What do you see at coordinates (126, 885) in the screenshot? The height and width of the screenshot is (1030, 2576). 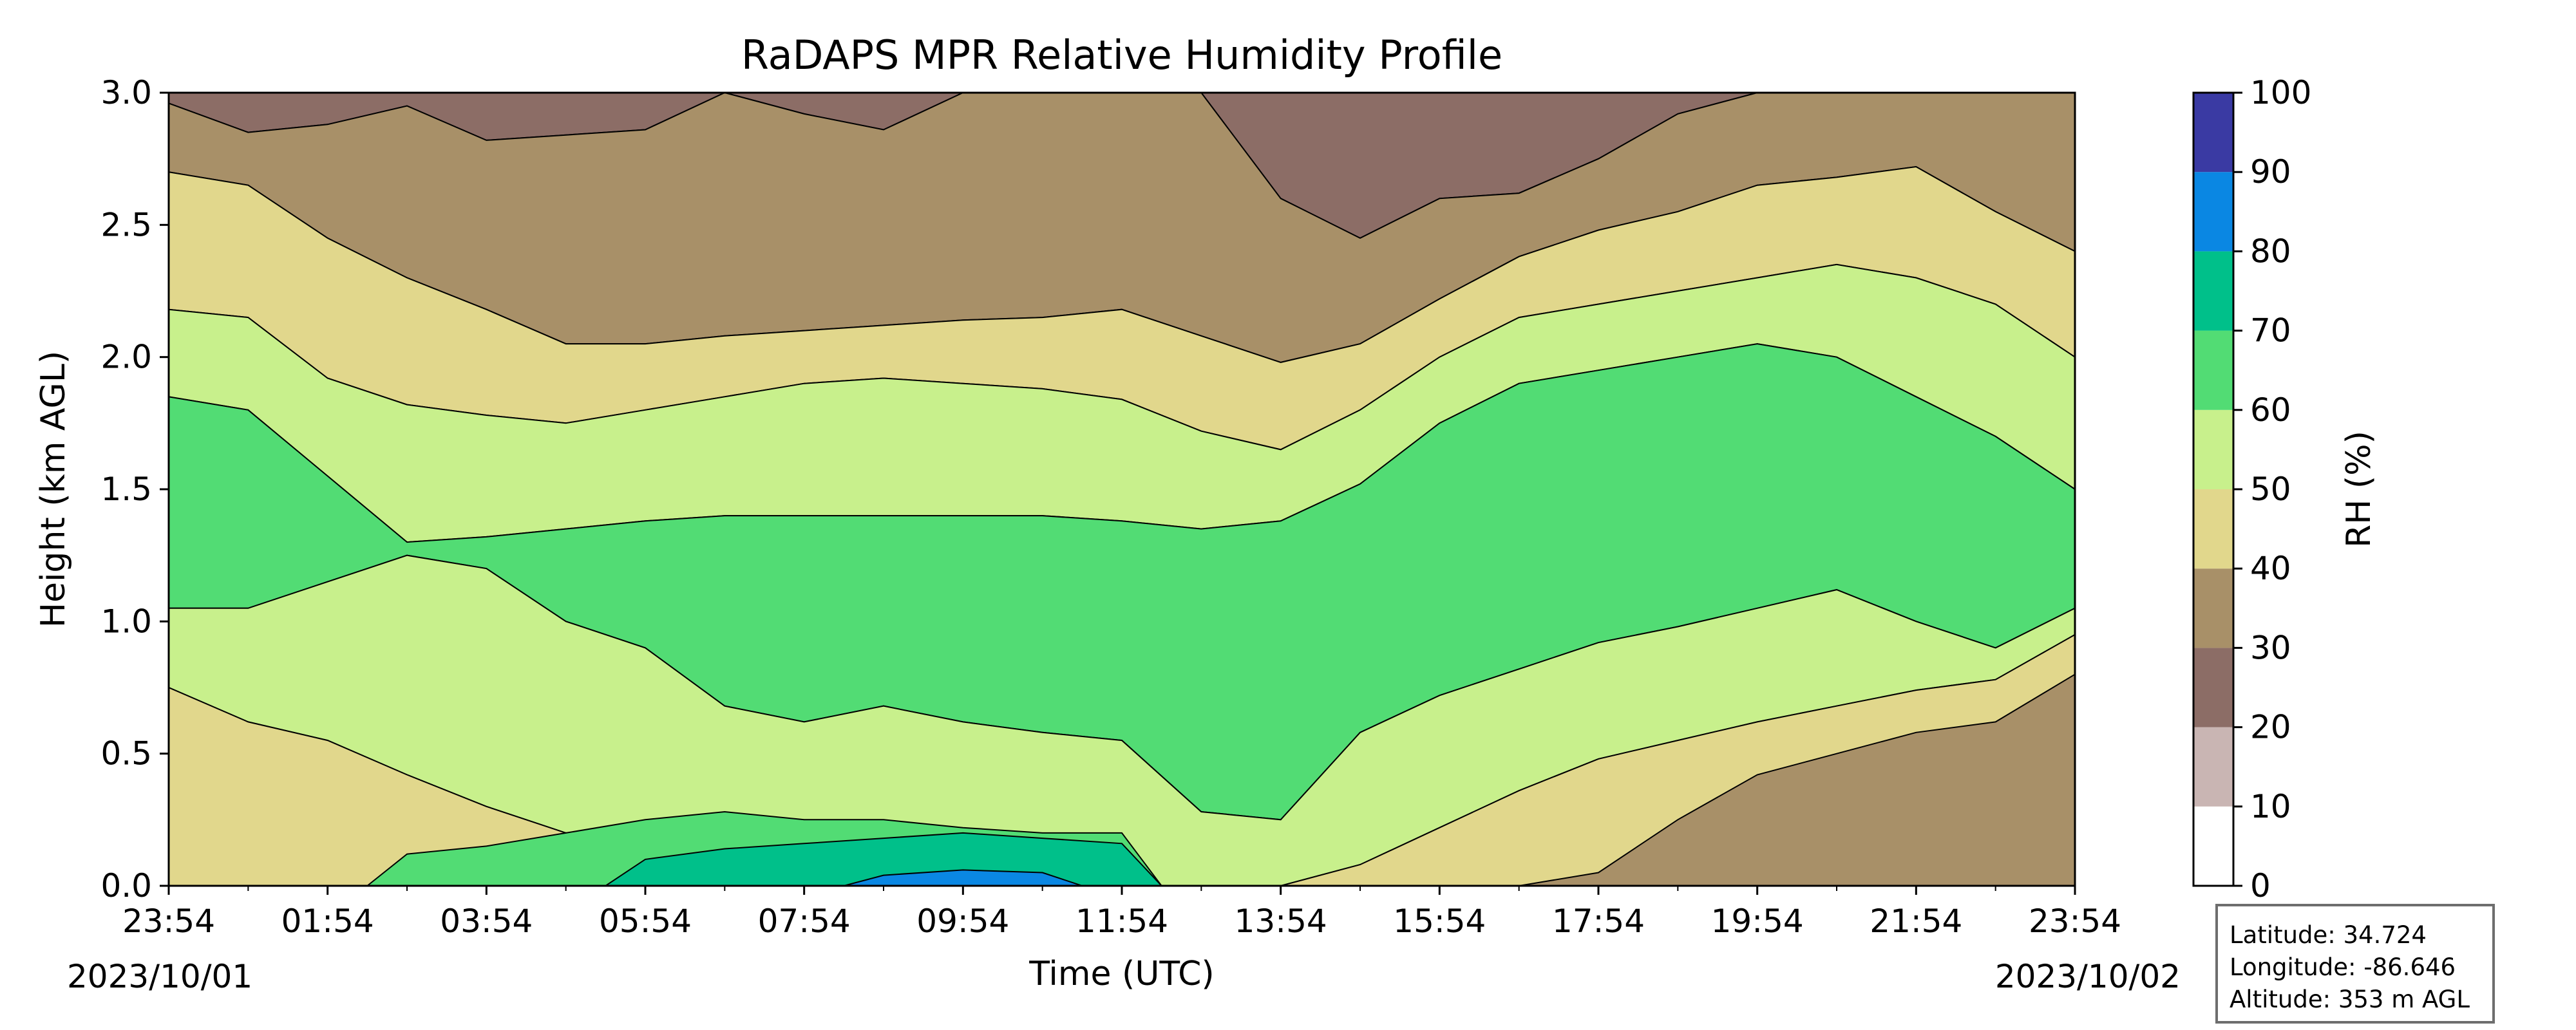 I see `y-tick-label: 0.0` at bounding box center [126, 885].